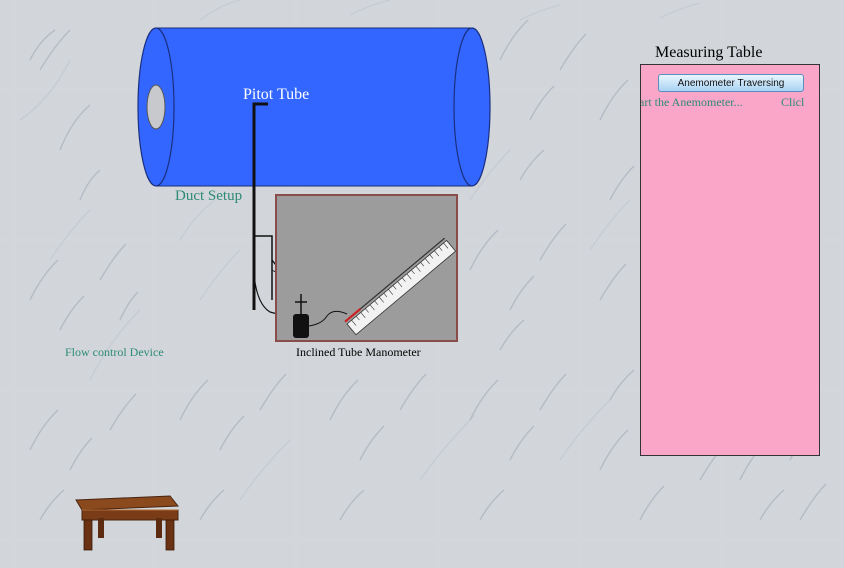 The image size is (844, 568). Describe the element at coordinates (126, 523) in the screenshot. I see `wooden-bench-icon` at that location.